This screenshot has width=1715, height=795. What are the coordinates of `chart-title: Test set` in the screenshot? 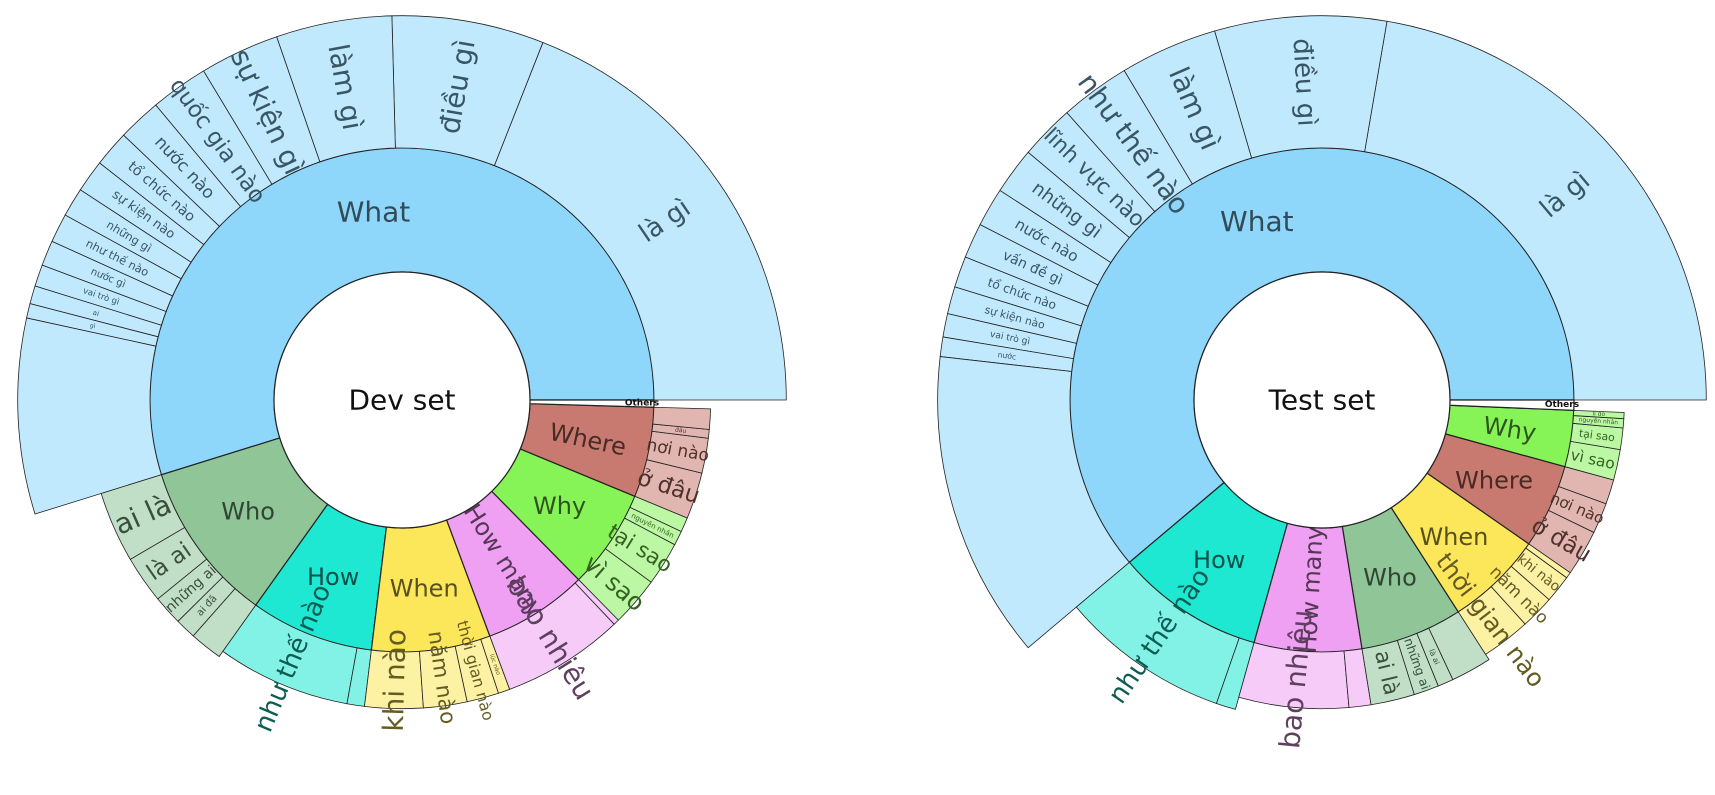 It's located at (1322, 400).